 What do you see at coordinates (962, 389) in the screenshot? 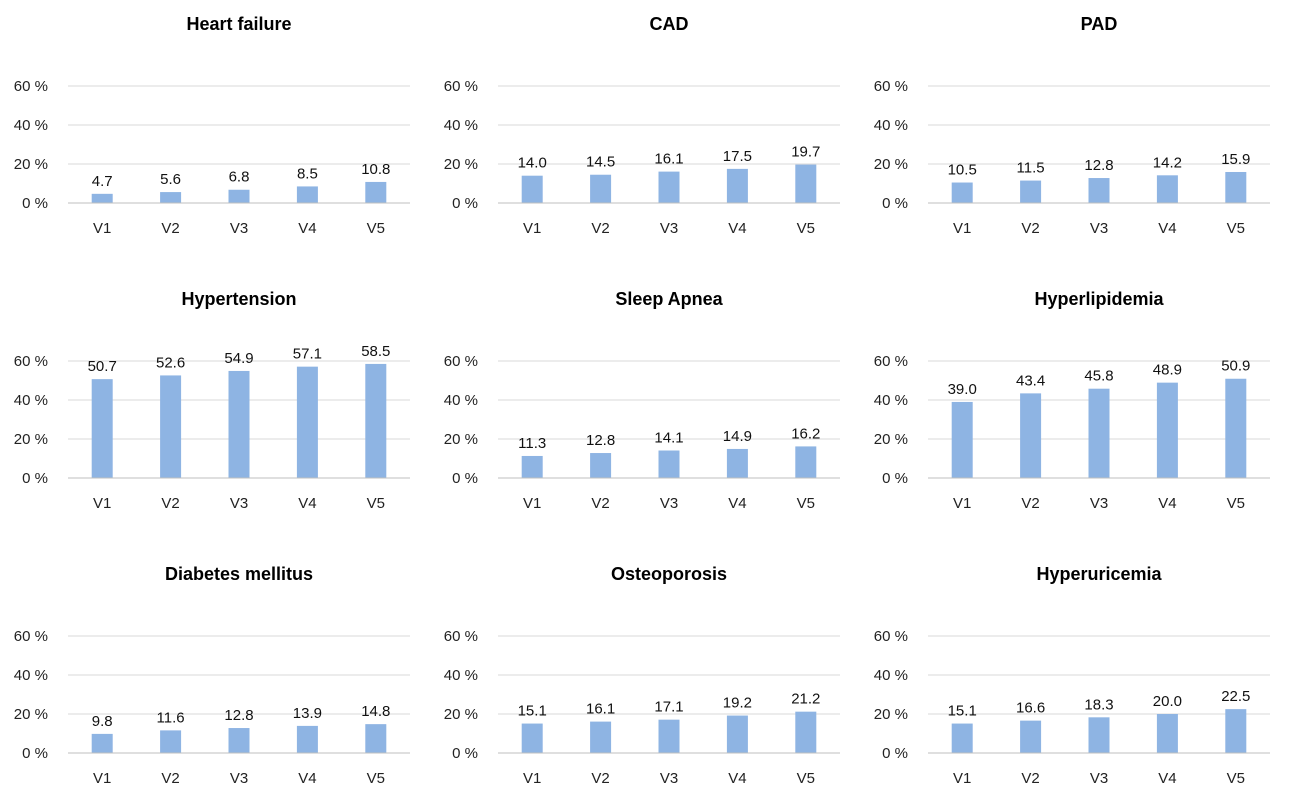
I see `data-label: 39.0` at bounding box center [962, 389].